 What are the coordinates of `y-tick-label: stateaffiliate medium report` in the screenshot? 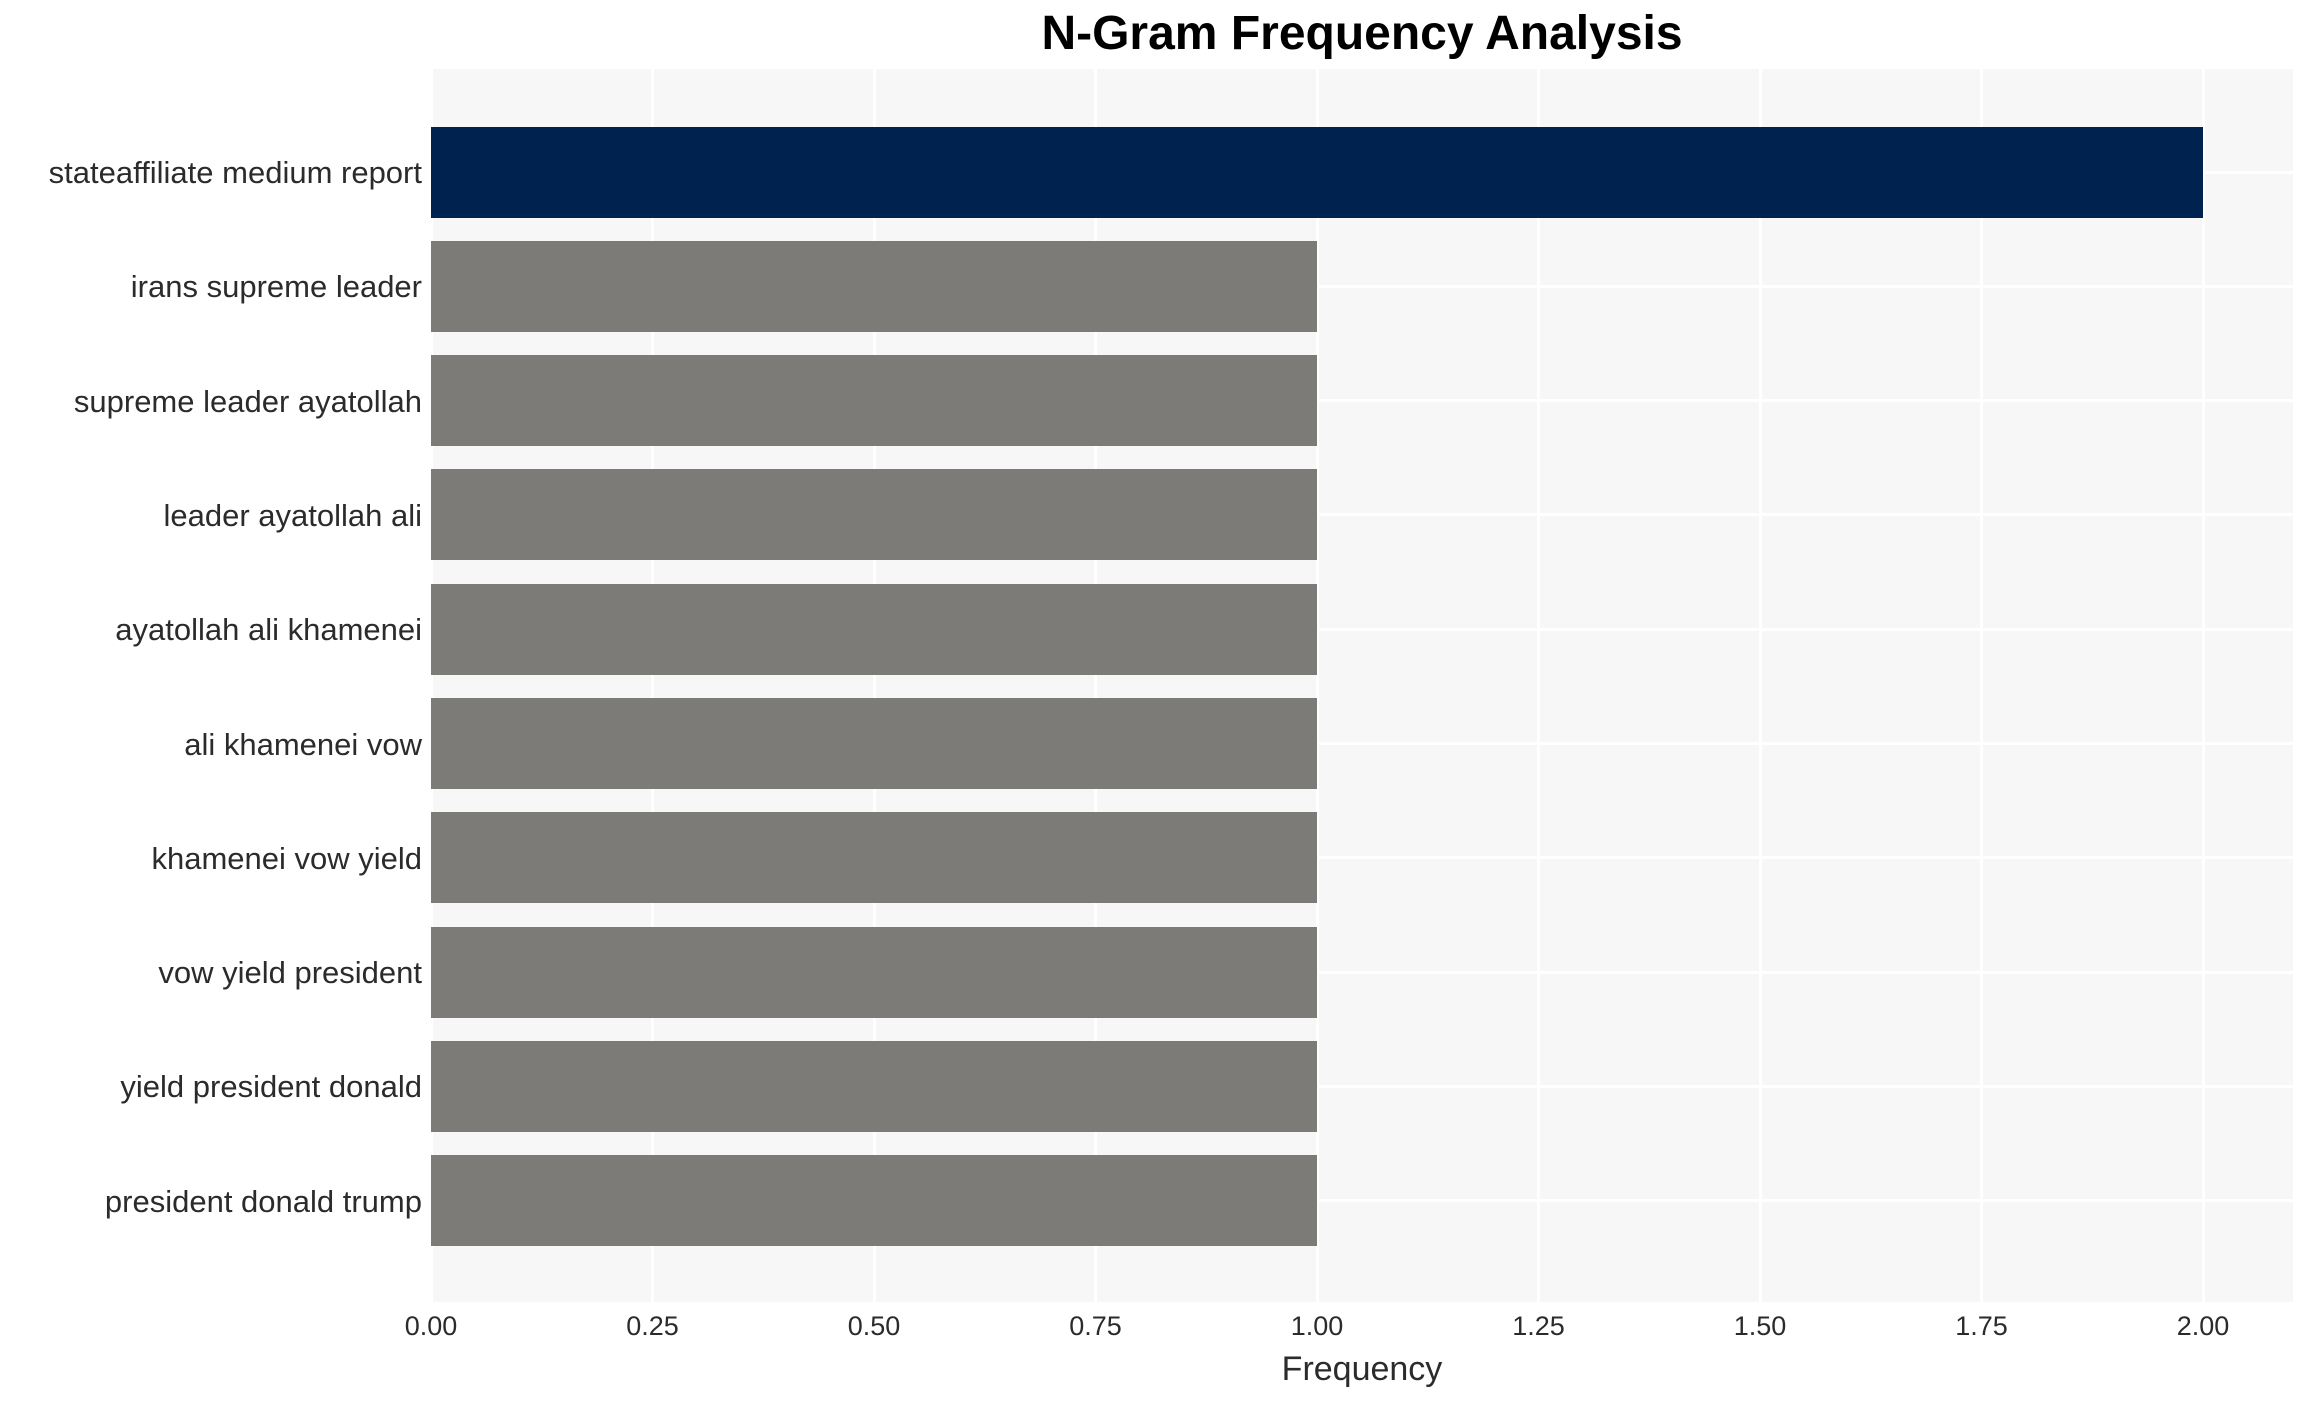 It's located at (235, 172).